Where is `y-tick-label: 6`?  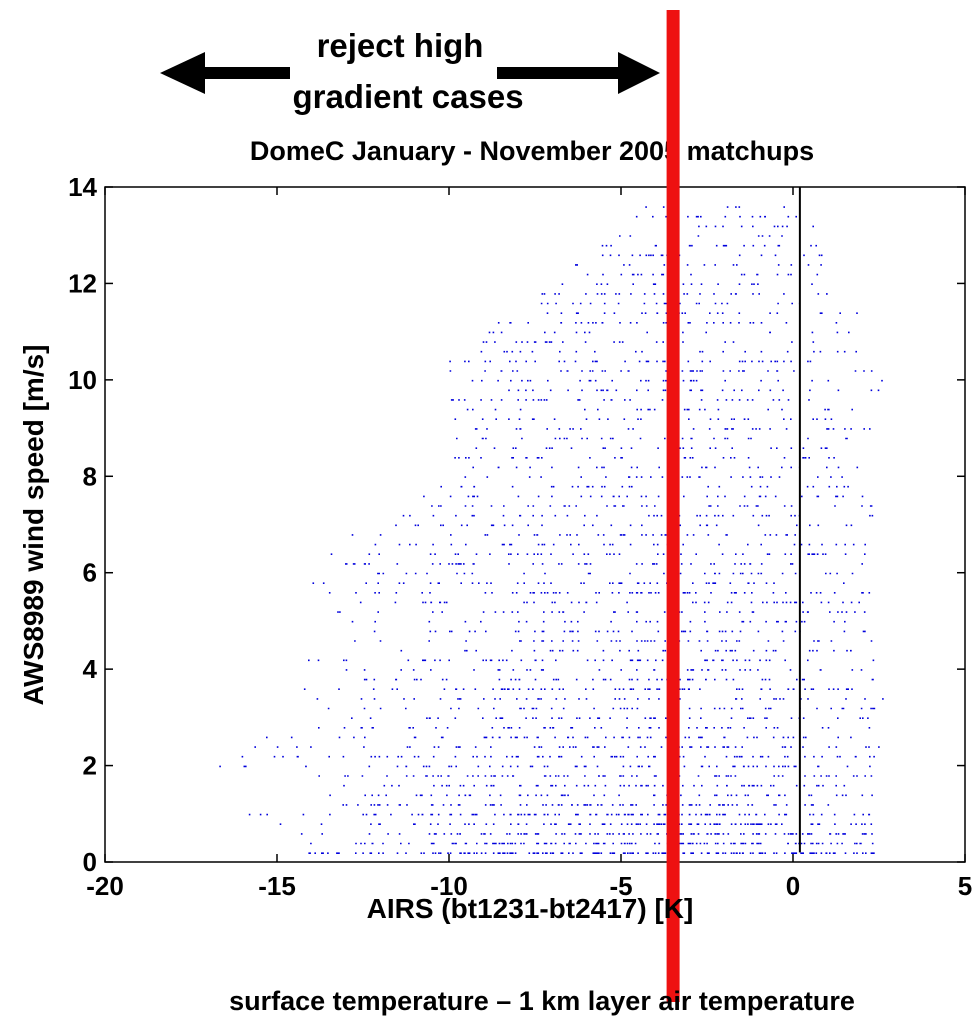
y-tick-label: 6 is located at coordinates (90, 573).